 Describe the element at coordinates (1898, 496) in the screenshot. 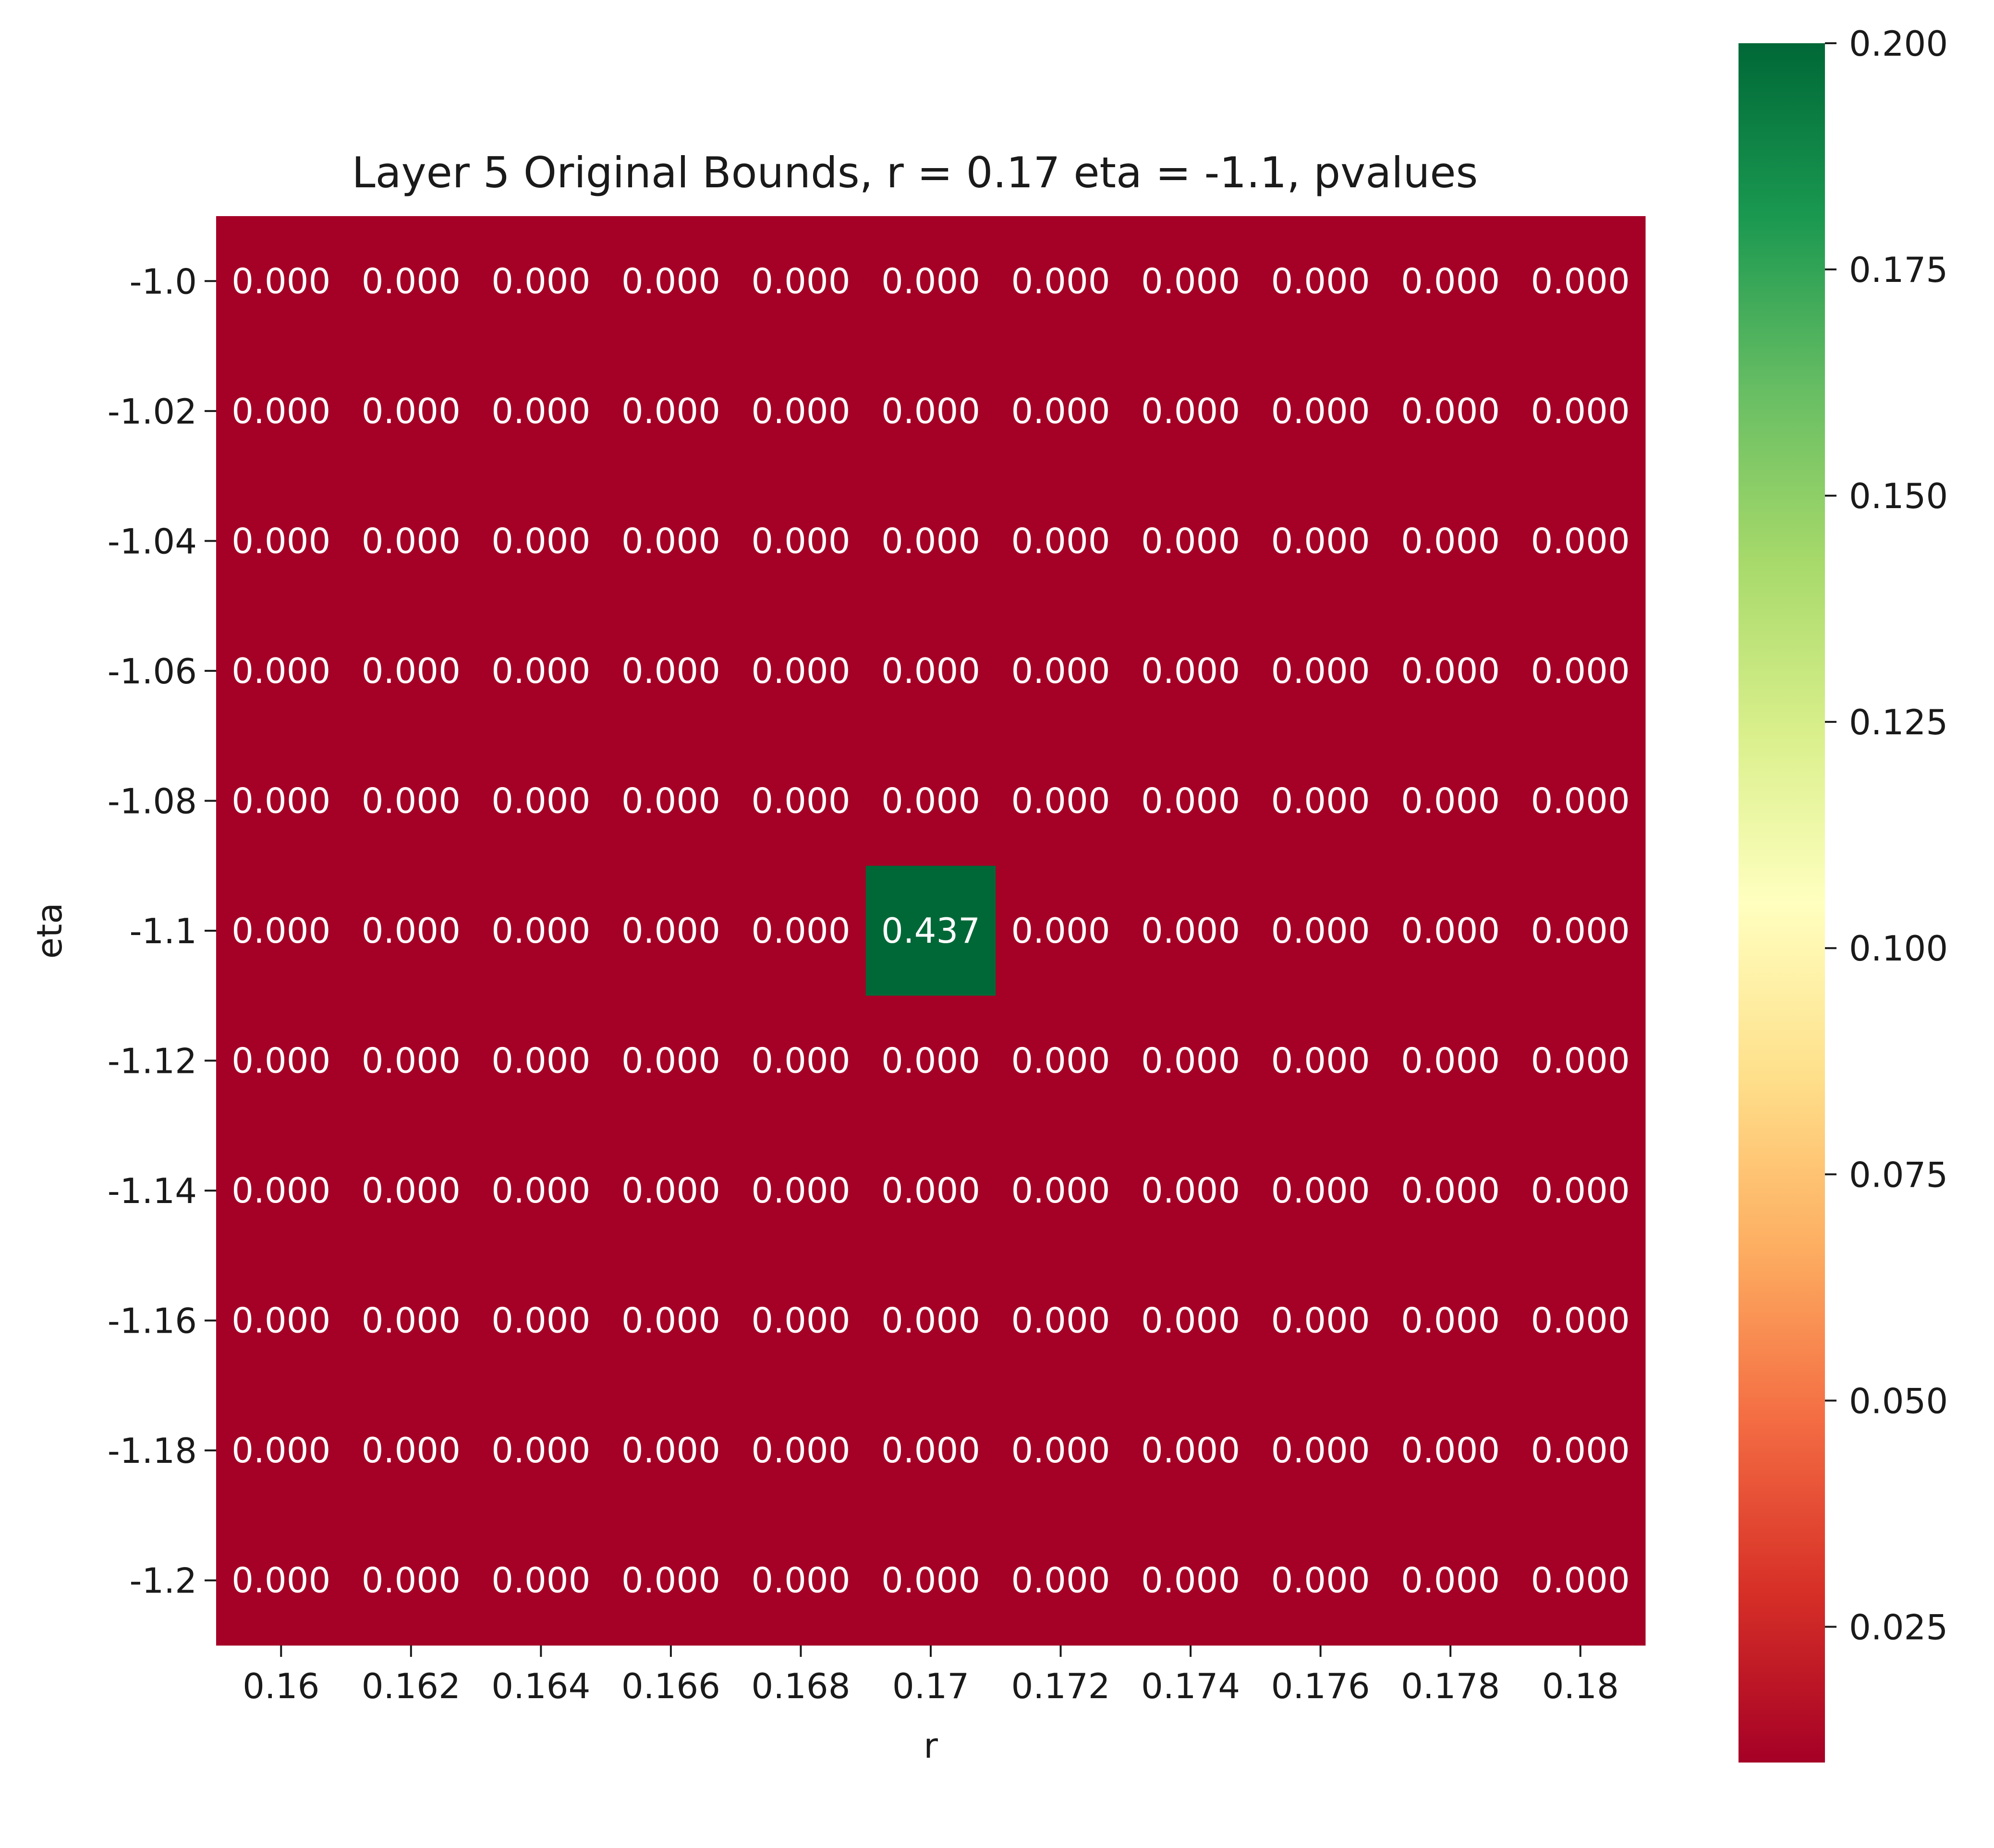

I see `colorbar-tick-label: 0.150` at that location.